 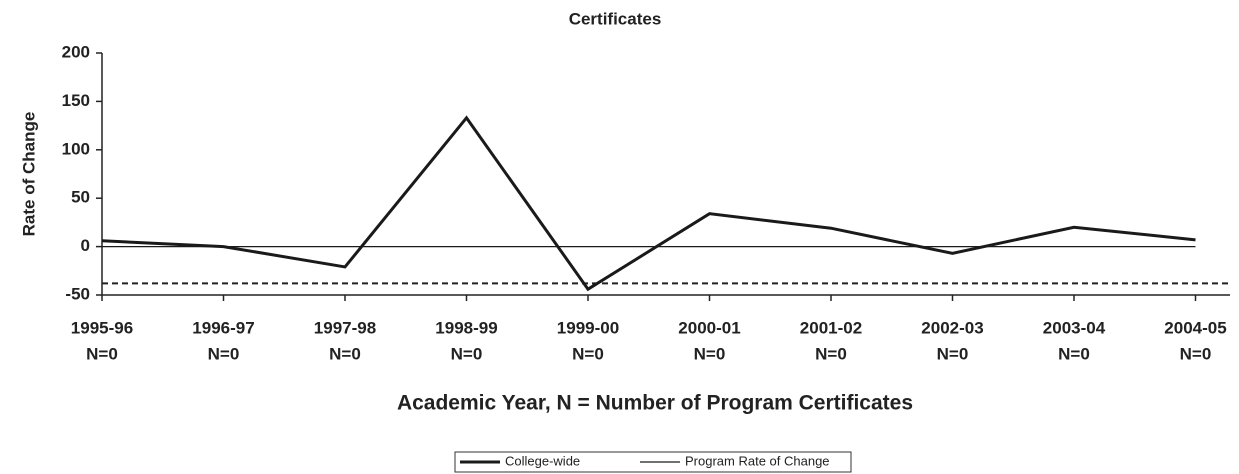 I want to click on x-tick-label: 1999-00, so click(x=588, y=327).